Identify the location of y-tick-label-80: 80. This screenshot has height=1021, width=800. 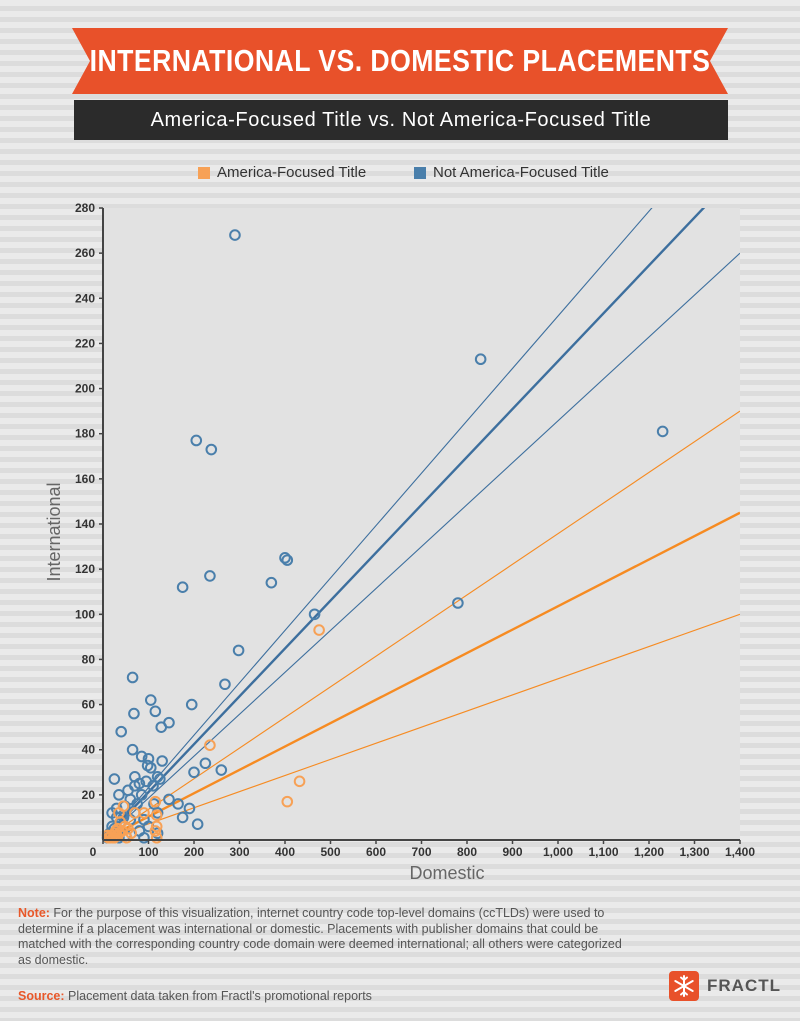
(89, 659).